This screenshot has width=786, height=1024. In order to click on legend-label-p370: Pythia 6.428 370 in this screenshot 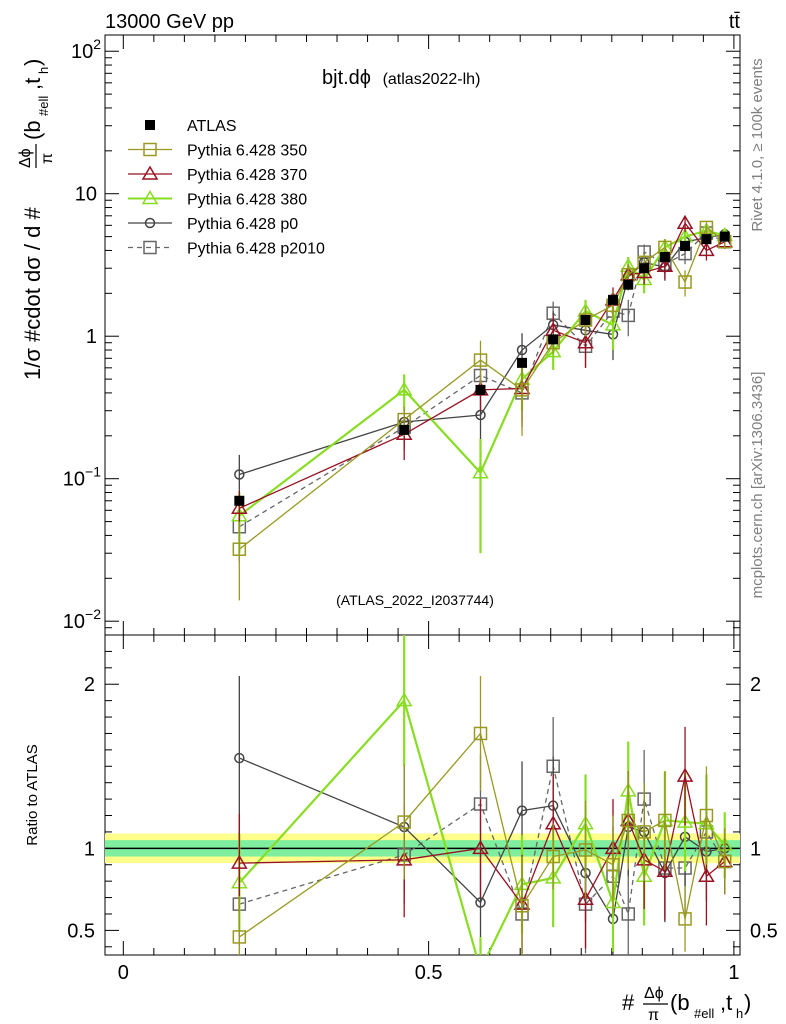, I will do `click(247, 175)`.